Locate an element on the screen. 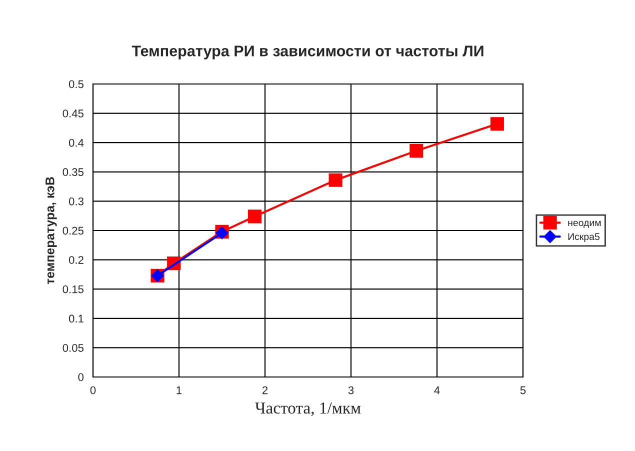 Image resolution: width=635 pixels, height=451 pixels. x-tick-label: 5 is located at coordinates (523, 390).